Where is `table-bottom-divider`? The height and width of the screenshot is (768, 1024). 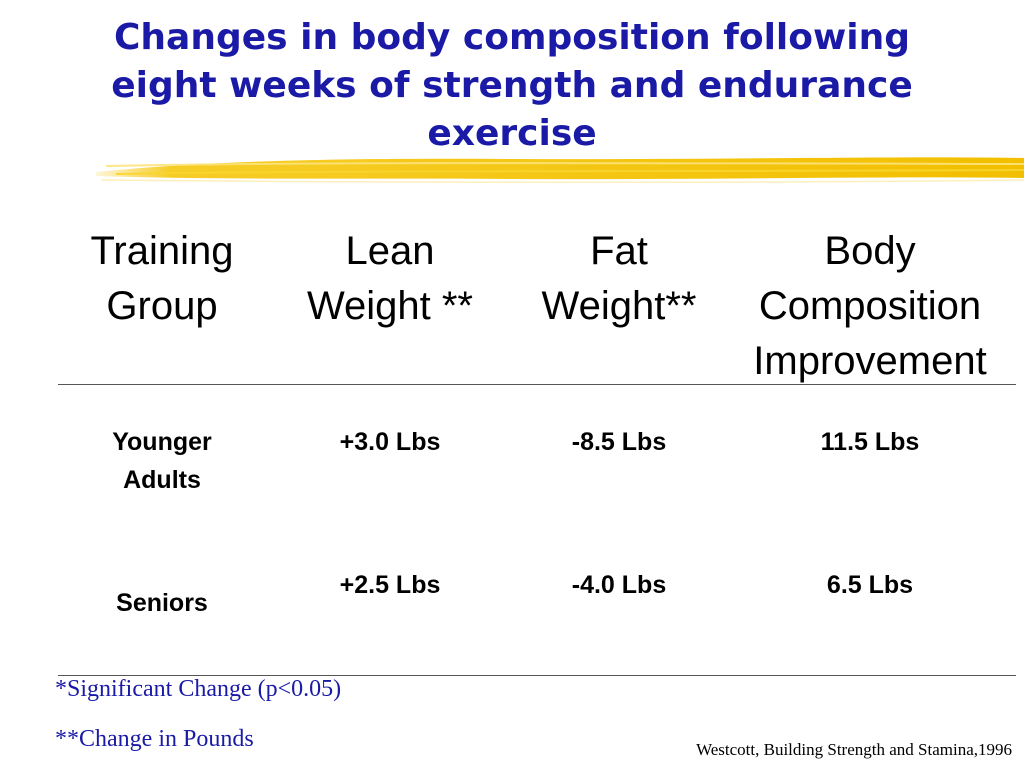 table-bottom-divider is located at coordinates (537, 675).